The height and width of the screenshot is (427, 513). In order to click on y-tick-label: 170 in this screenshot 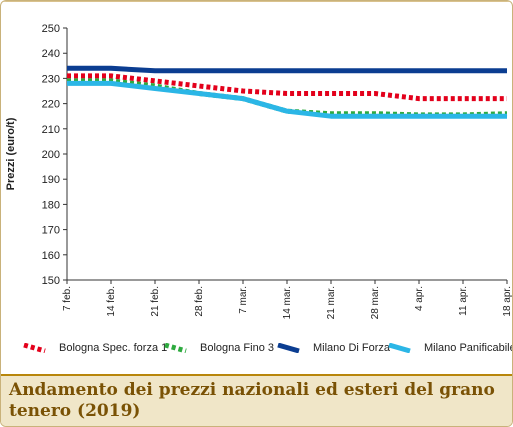, I will do `click(51, 231)`.